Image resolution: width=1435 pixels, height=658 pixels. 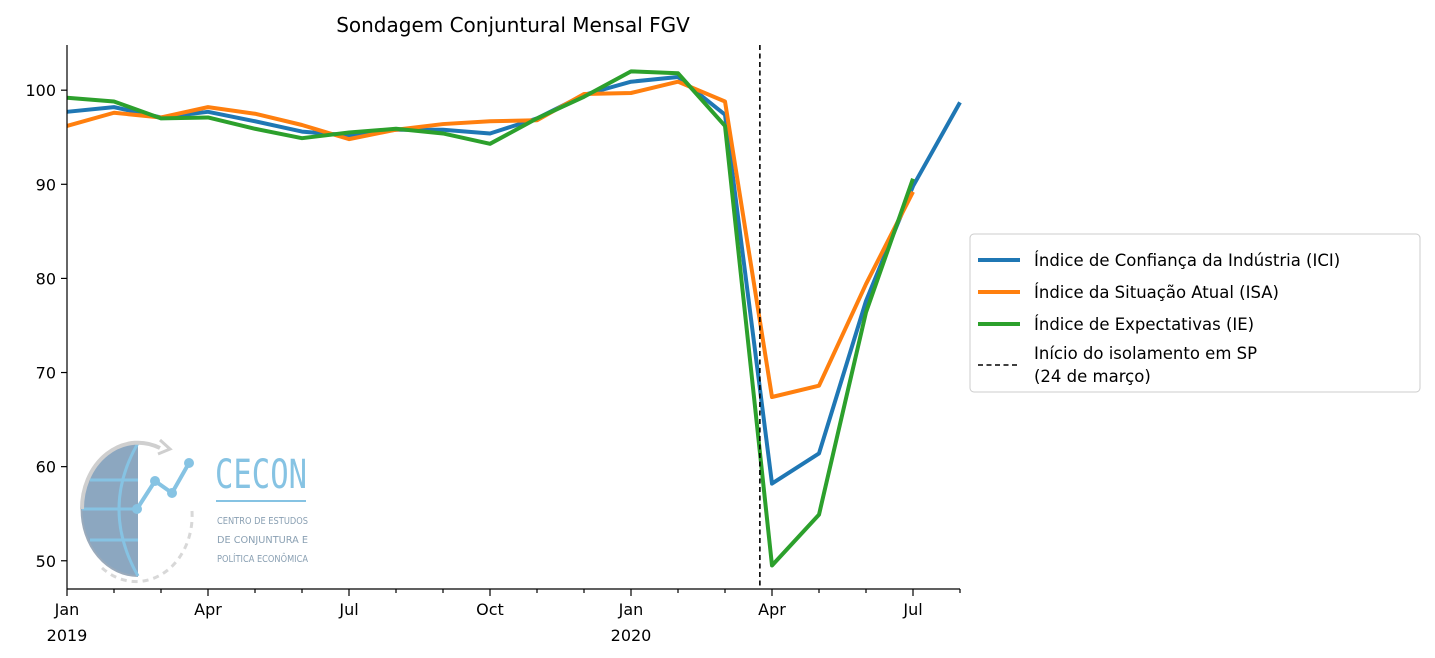 What do you see at coordinates (67, 635) in the screenshot?
I see `x-tick-label: 2019` at bounding box center [67, 635].